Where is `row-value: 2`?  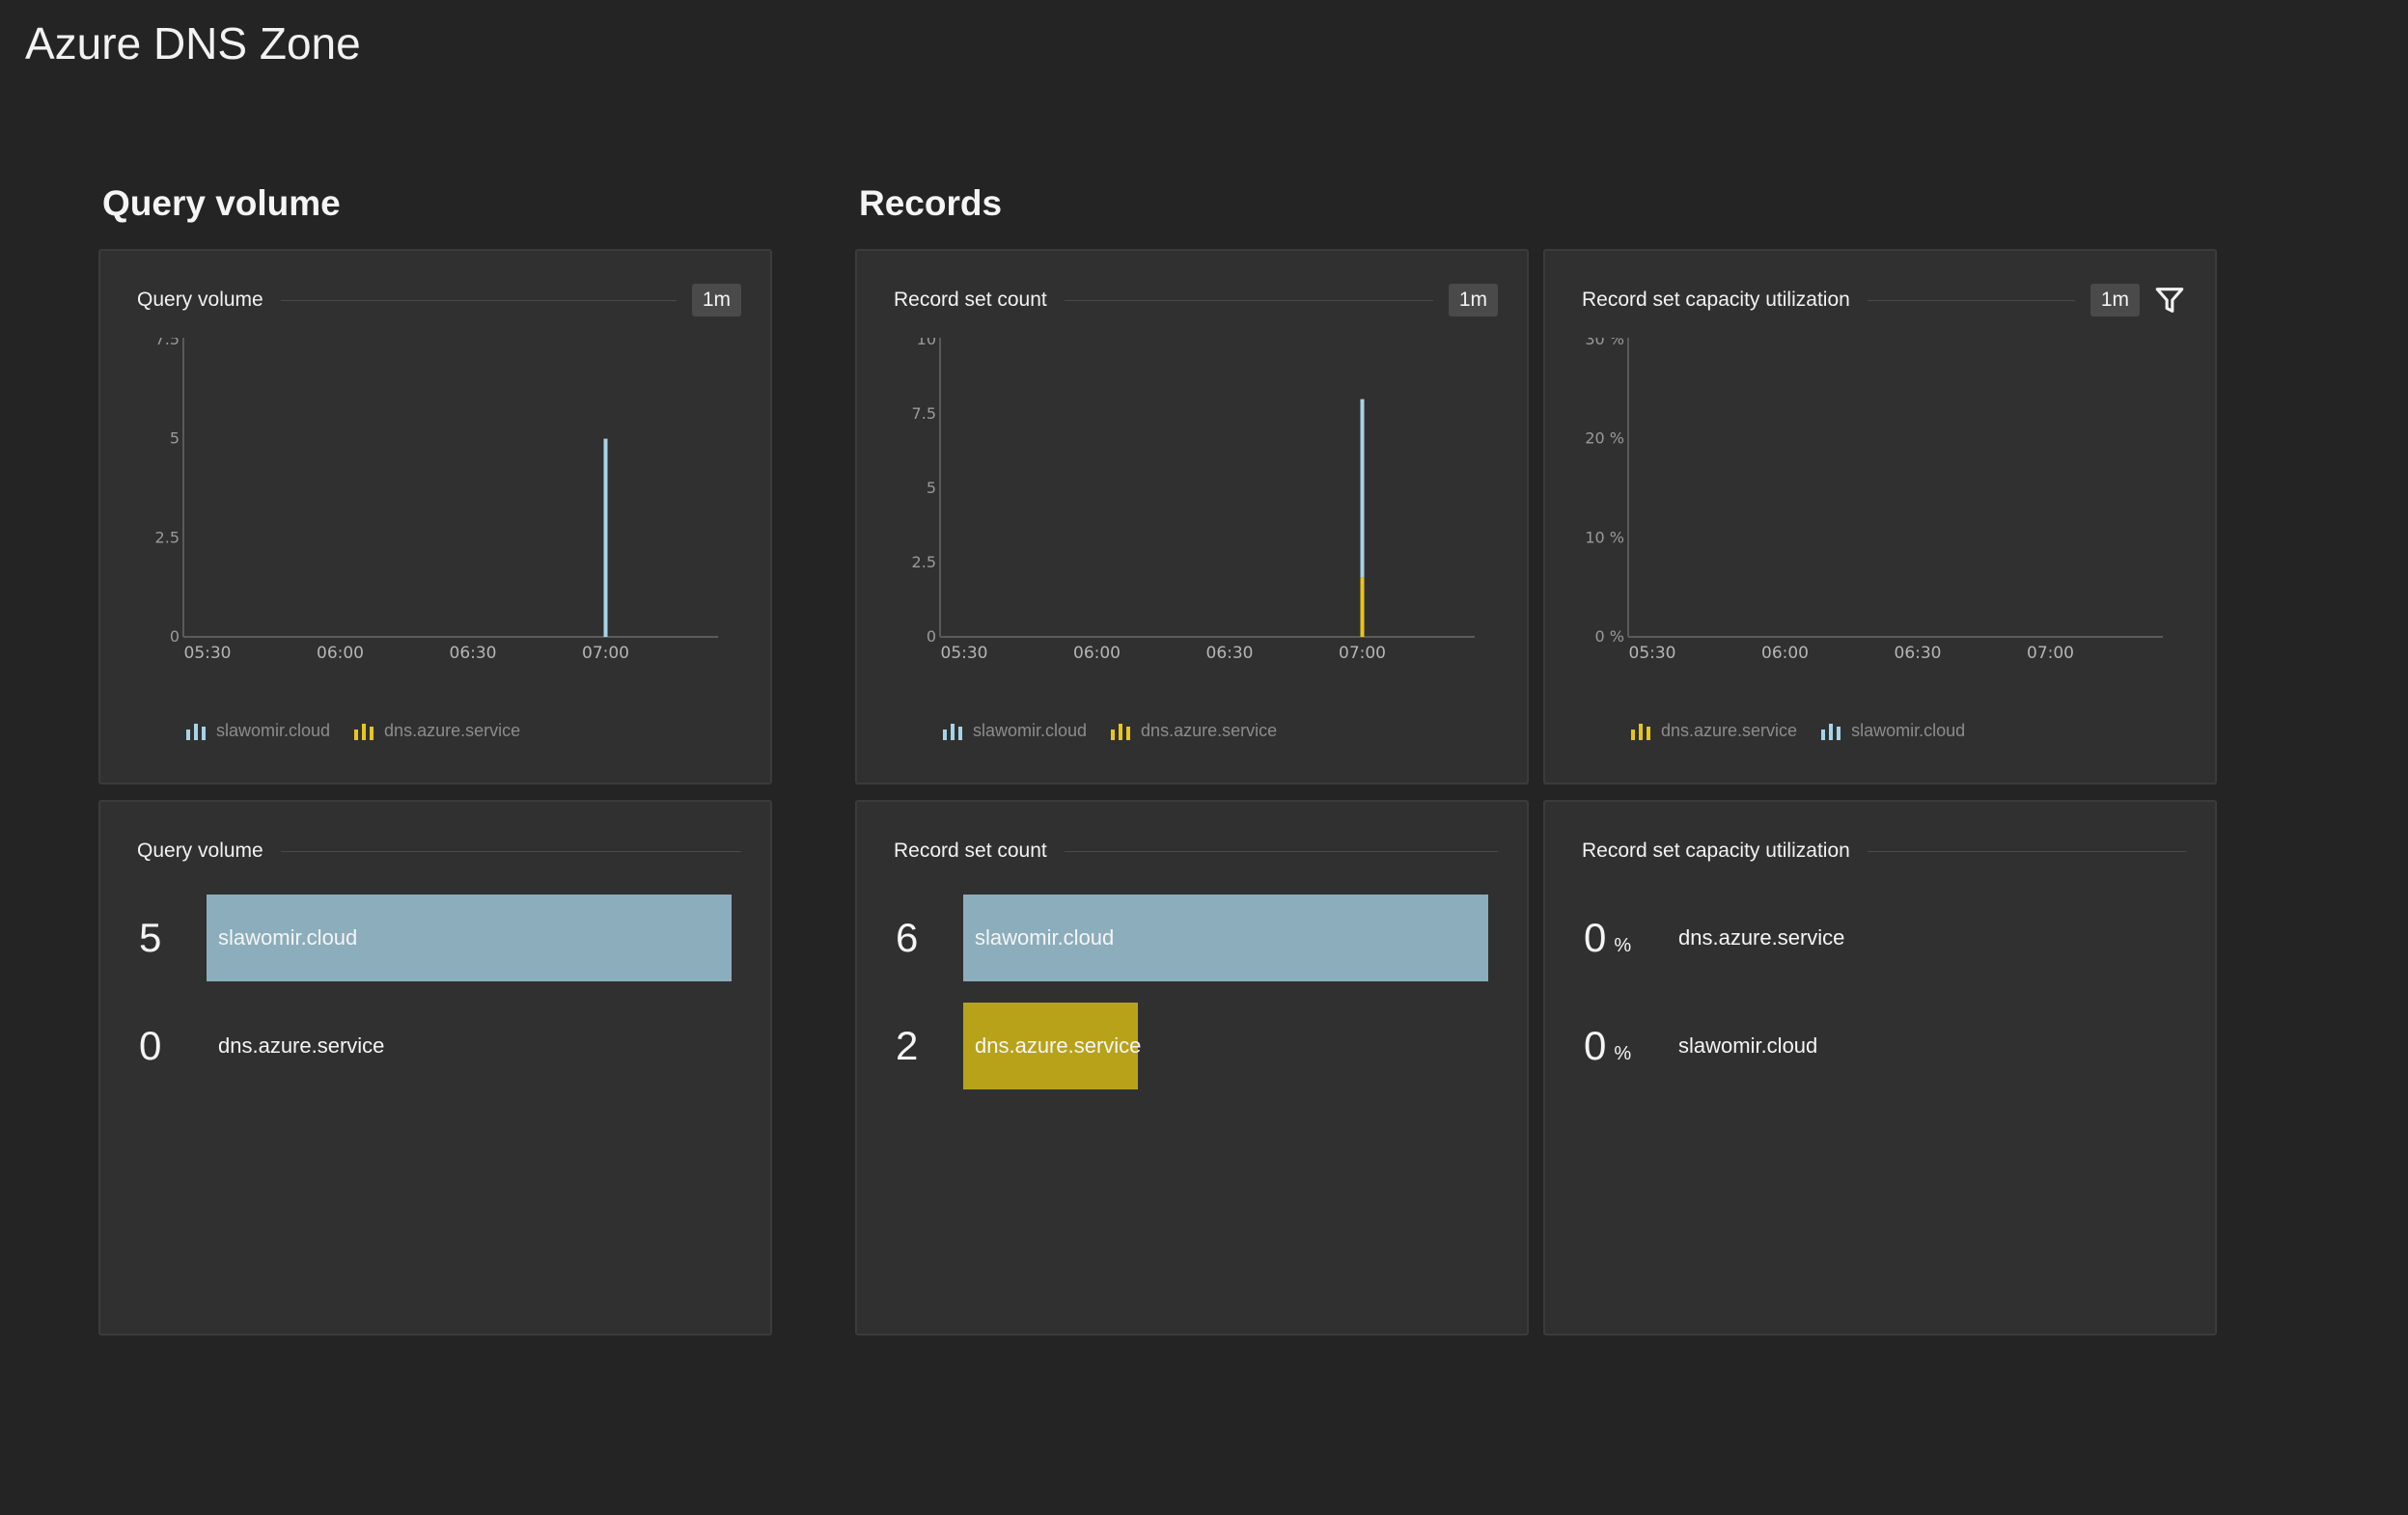 row-value: 2 is located at coordinates (929, 1046).